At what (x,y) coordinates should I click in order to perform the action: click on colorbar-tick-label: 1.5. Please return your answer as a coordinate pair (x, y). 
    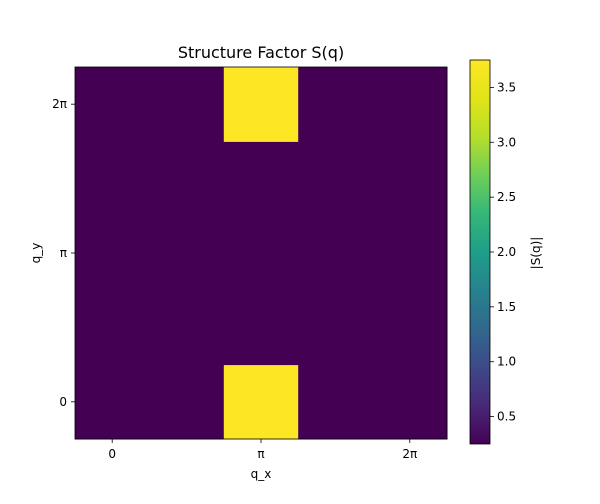
    Looking at the image, I should click on (506, 307).